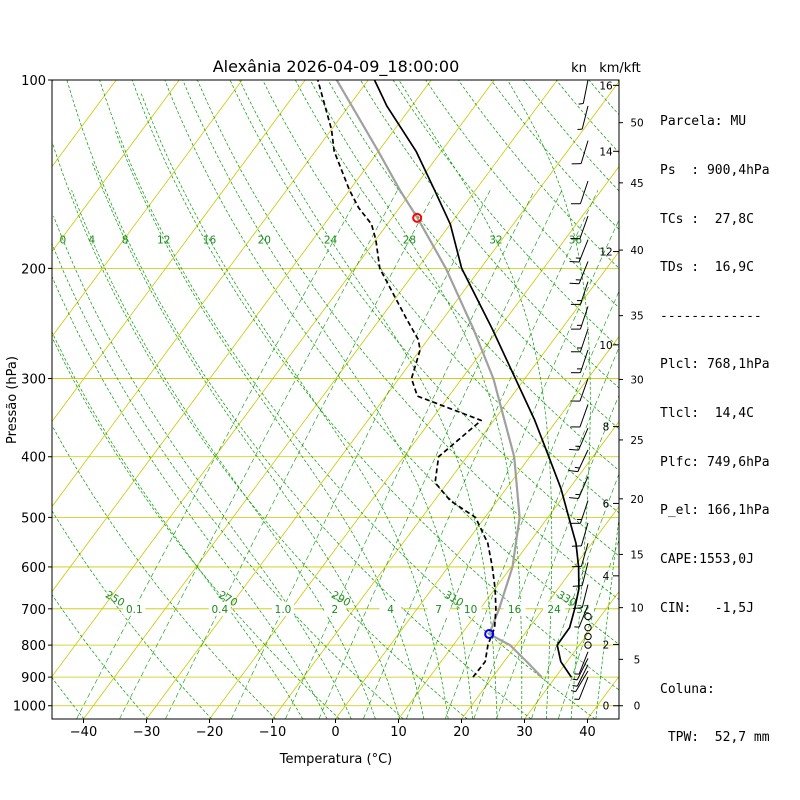 This screenshot has height=800, width=800. What do you see at coordinates (210, 241) in the screenshot?
I see `moist-adiabat-label: 16` at bounding box center [210, 241].